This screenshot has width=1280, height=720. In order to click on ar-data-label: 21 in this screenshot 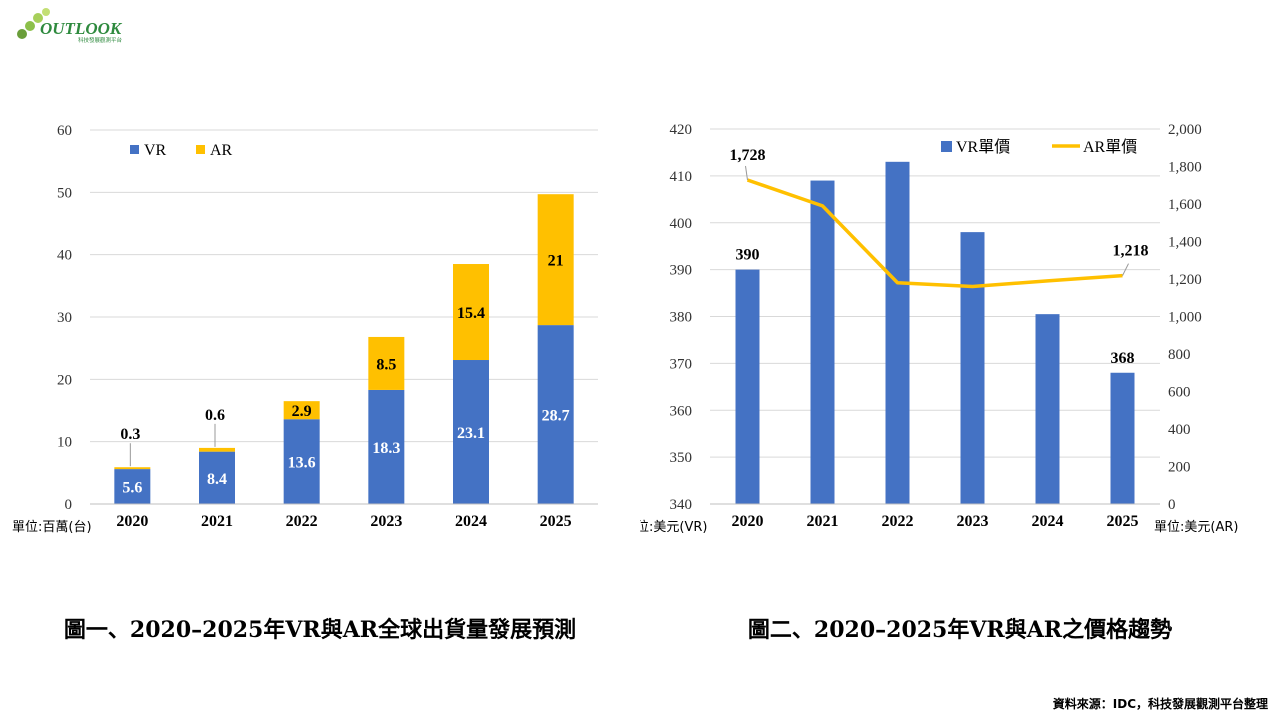, I will do `click(556, 261)`.